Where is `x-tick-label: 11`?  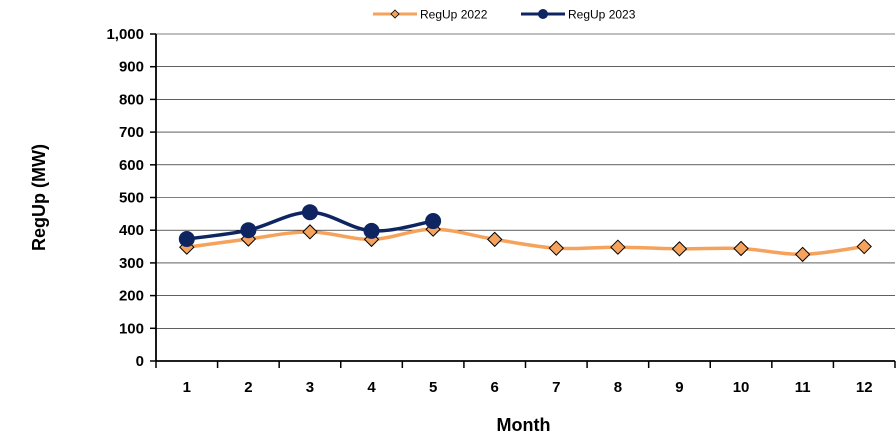
x-tick-label: 11 is located at coordinates (803, 387).